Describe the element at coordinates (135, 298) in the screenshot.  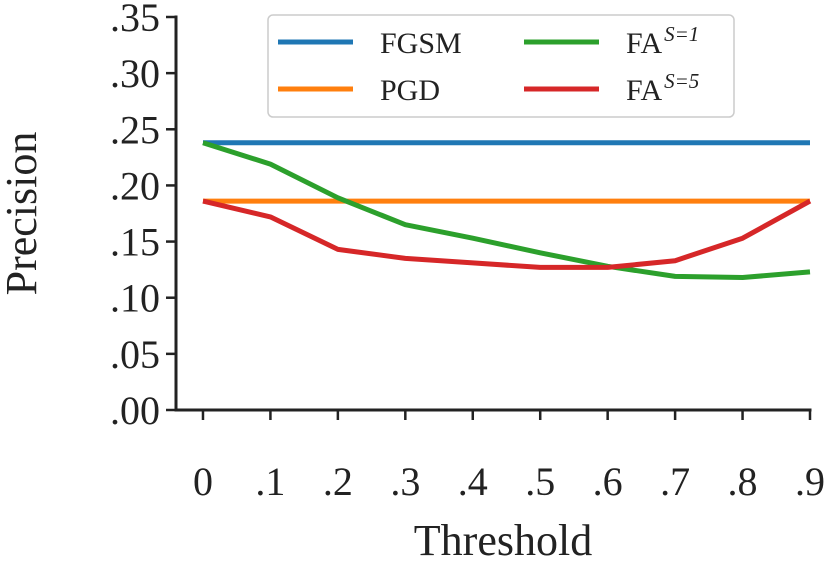
I see `y-tick-label: .10` at that location.